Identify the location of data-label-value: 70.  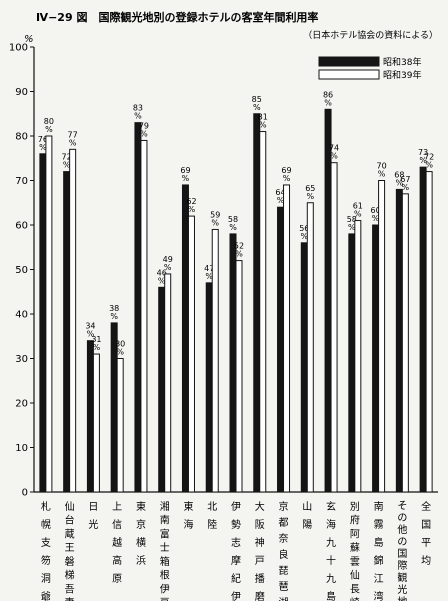
(381, 166).